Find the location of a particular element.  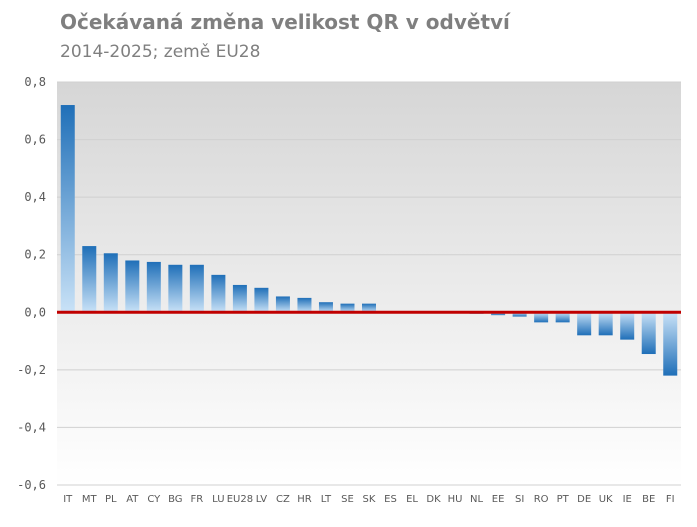

bar-se is located at coordinates (347, 308).